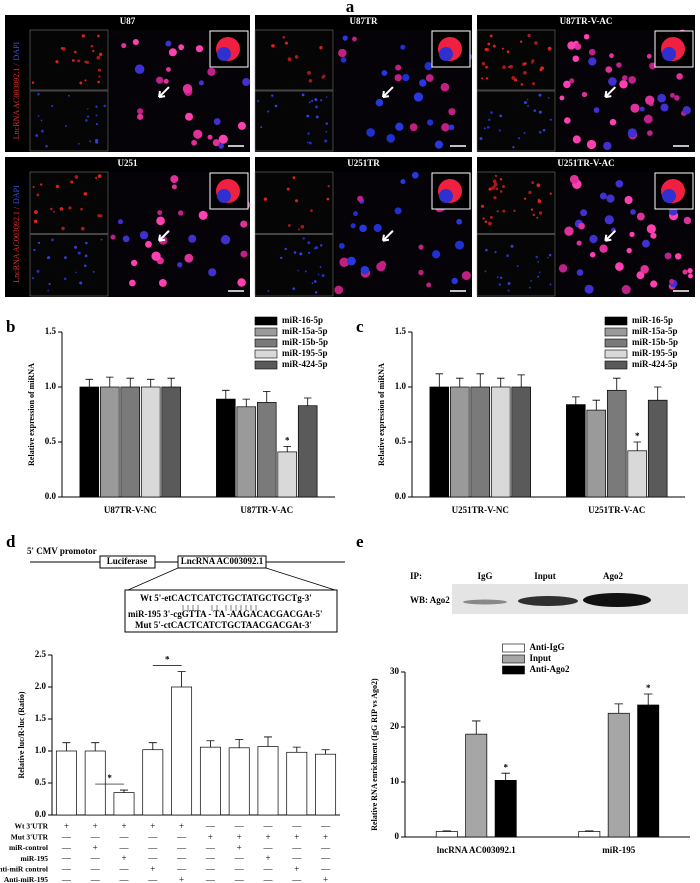 This screenshot has height=883, width=700. Describe the element at coordinates (550, 669) in the screenshot. I see `legend-label: Anti-Ago2` at that location.